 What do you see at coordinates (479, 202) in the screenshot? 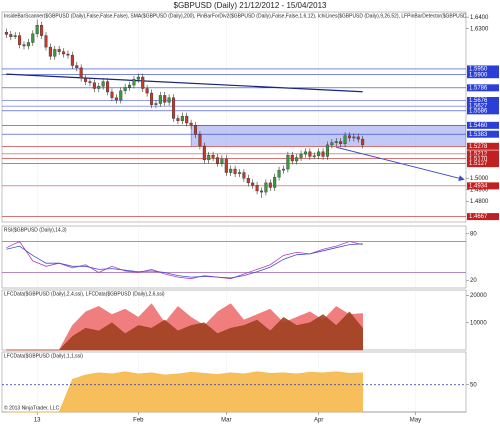
I see `y-tick-label: 1.4800` at bounding box center [479, 202].